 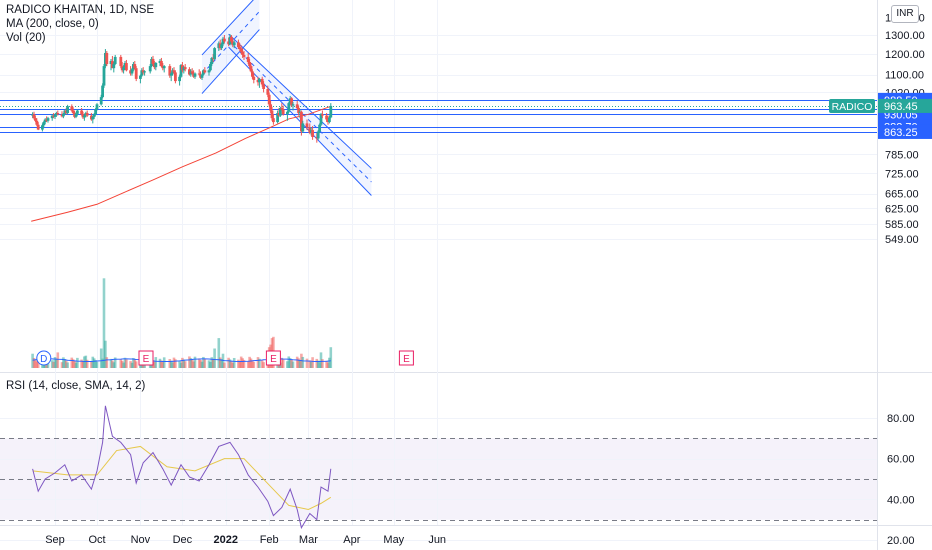 What do you see at coordinates (438, 479) in the screenshot?
I see `rsi-band-fill` at bounding box center [438, 479].